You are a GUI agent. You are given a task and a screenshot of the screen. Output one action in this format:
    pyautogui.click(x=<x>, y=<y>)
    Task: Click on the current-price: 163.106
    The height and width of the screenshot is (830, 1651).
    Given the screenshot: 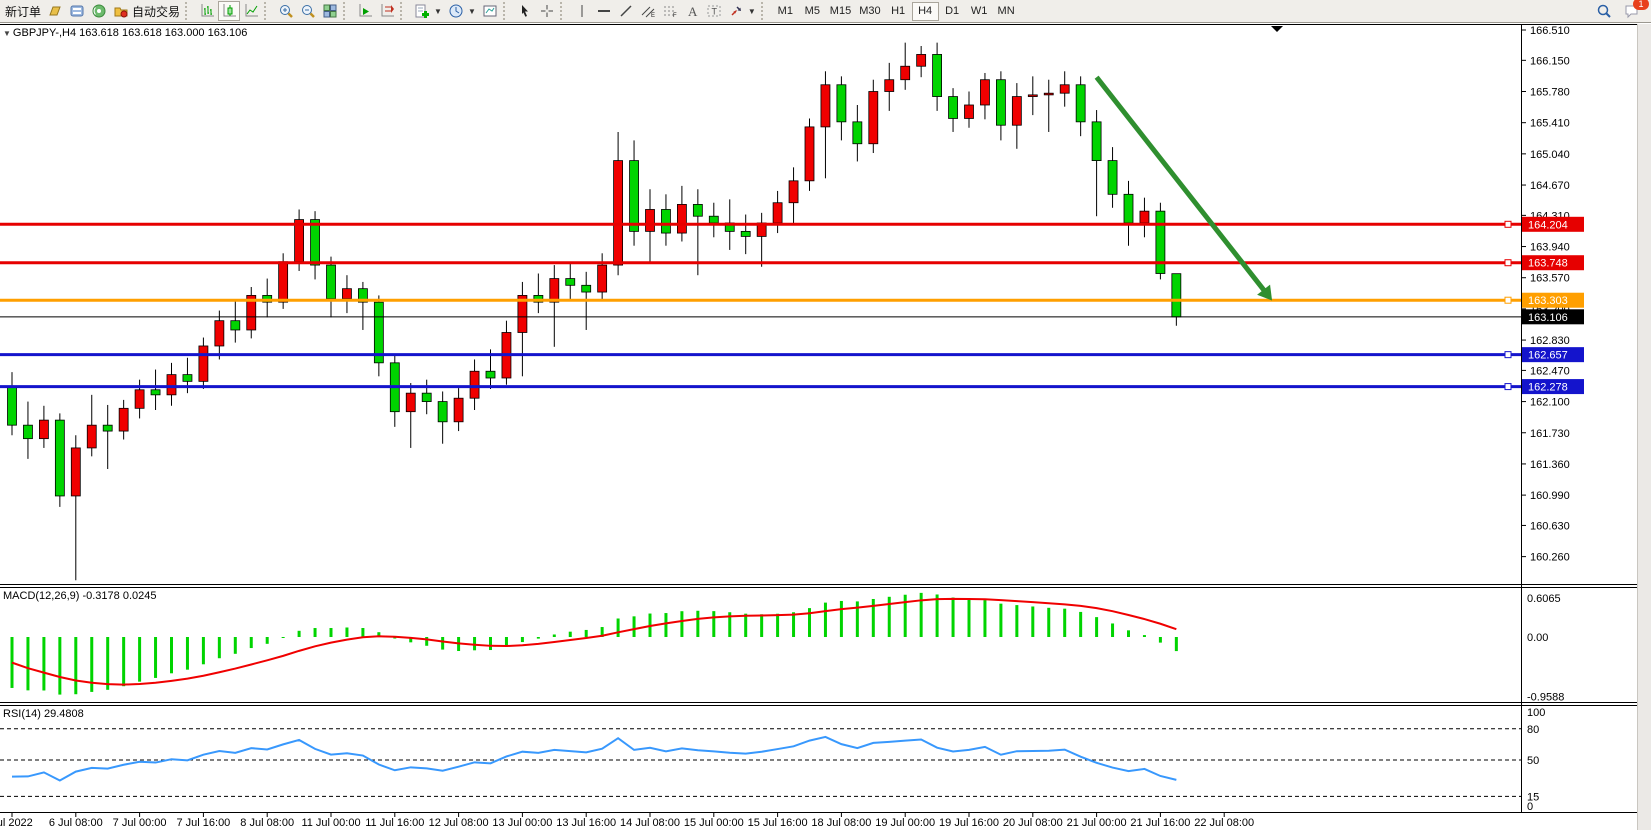 What is the action you would take?
    pyautogui.click(x=792, y=317)
    